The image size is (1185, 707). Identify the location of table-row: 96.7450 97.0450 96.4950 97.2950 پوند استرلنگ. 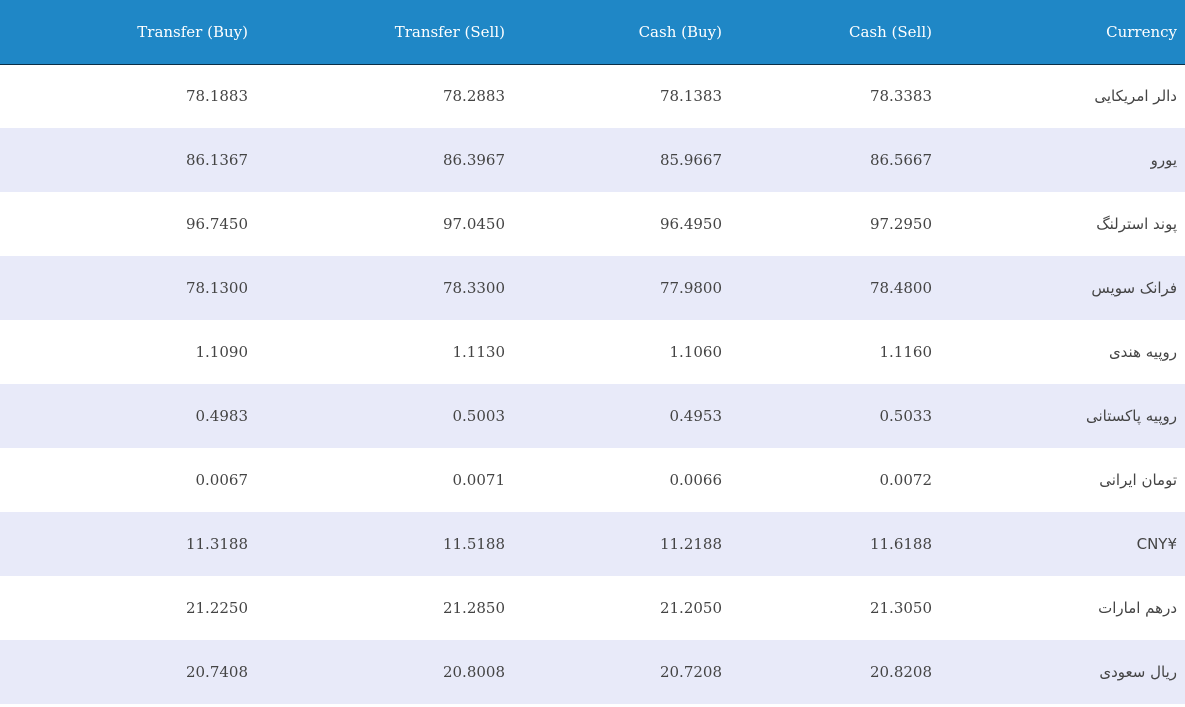
(592, 224).